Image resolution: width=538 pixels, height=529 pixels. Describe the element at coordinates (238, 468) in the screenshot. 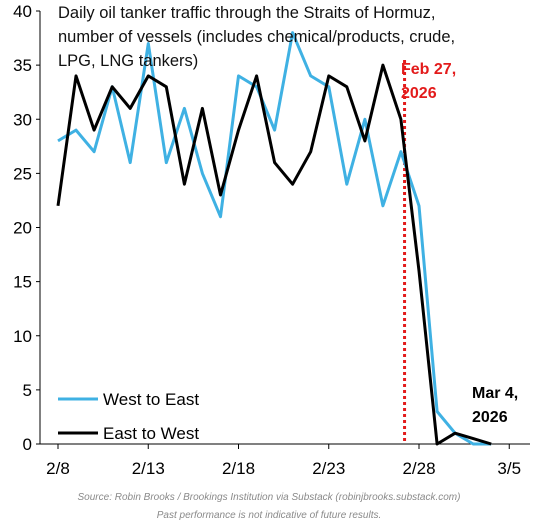

I see `x-tick-label: 2/18` at that location.